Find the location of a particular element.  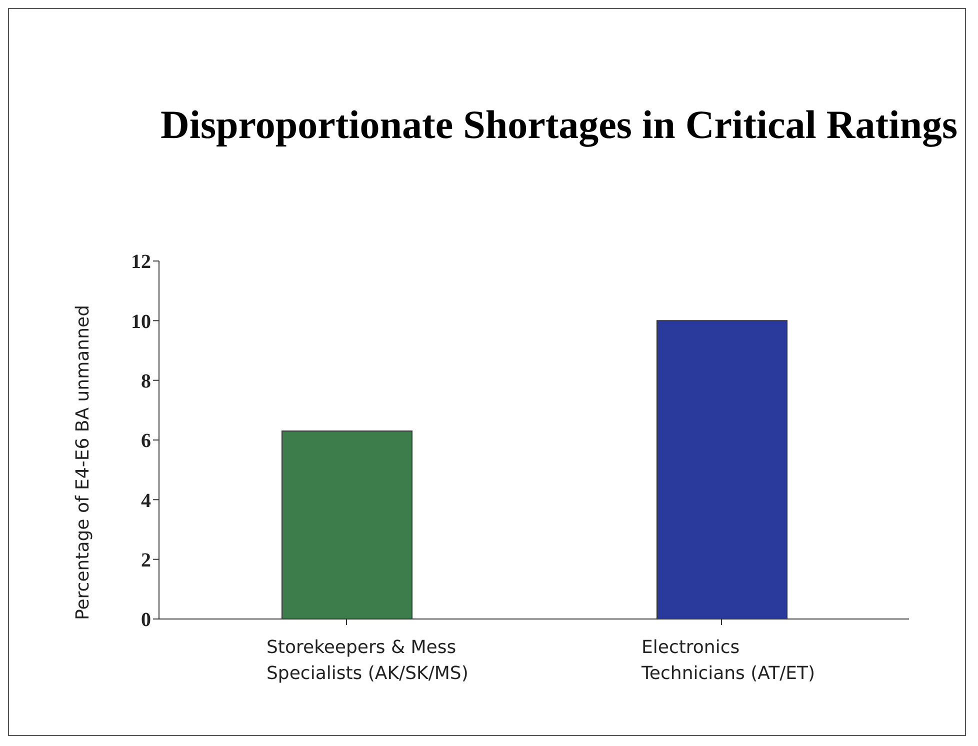

y-tick-label: 10 is located at coordinates (141, 321).